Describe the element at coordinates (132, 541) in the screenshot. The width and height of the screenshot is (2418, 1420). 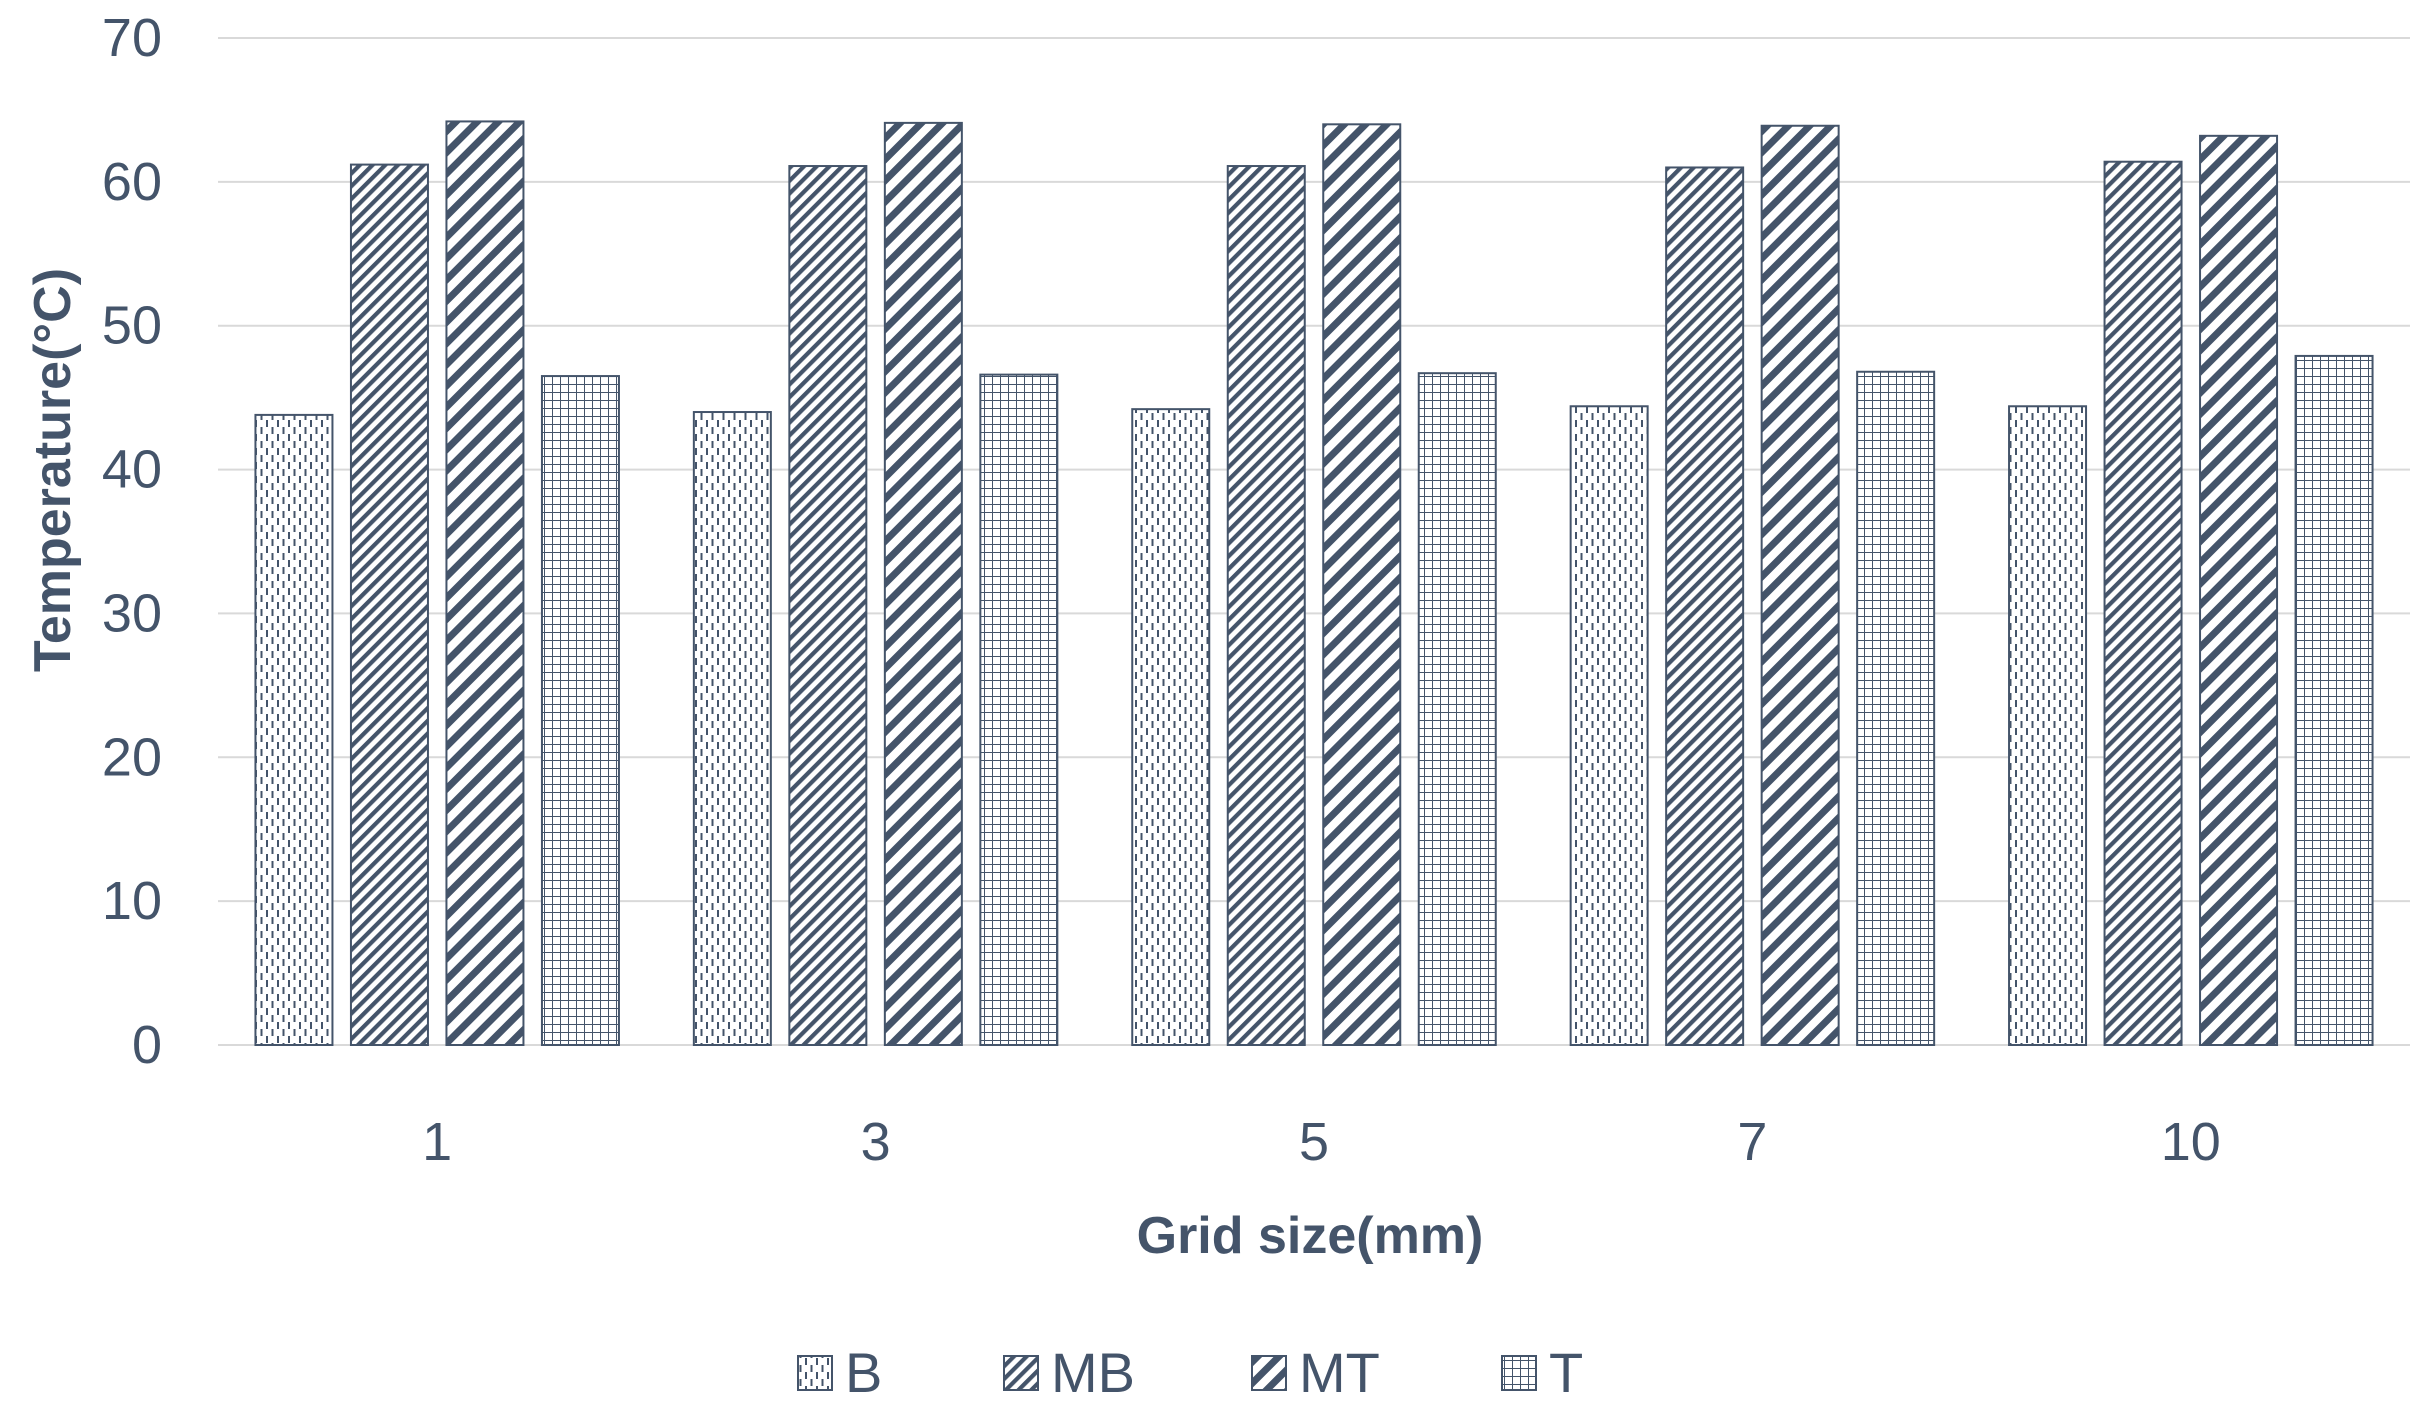
I see `y-axis-tick-labels: 0 10 20 30 40 50 60 70` at that location.